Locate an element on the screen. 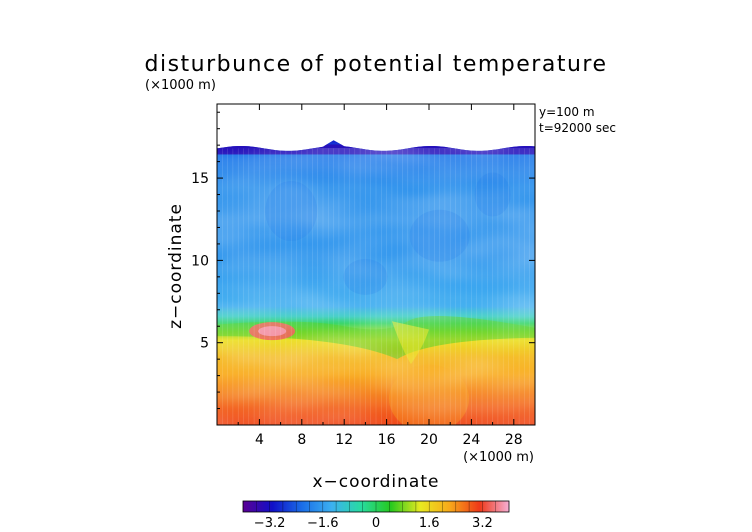 The image size is (752, 532). y-axis-label: z−coordinate is located at coordinates (176, 266).